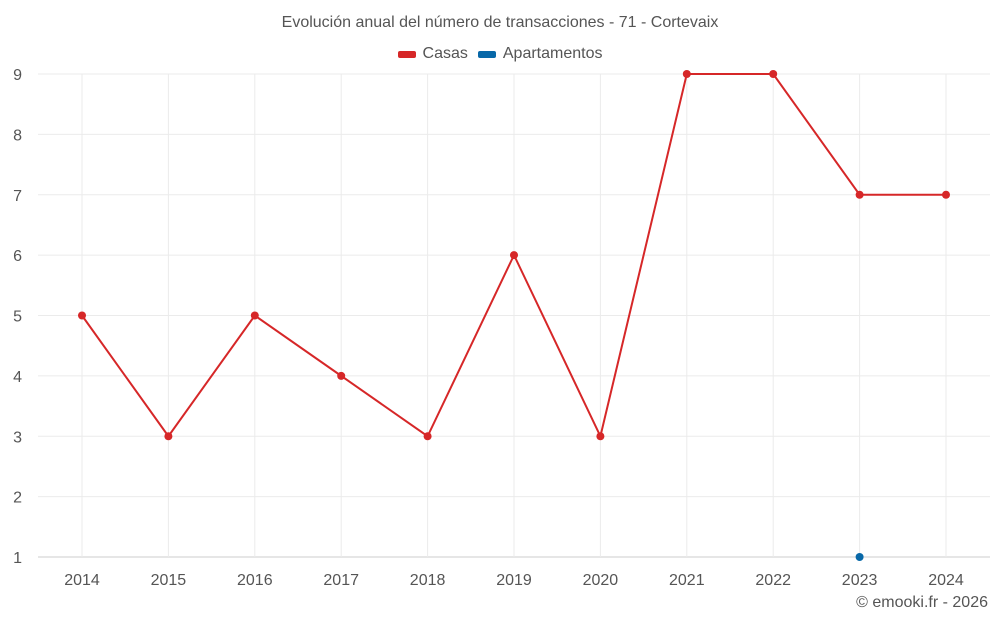  I want to click on x-tick-label: 2015, so click(169, 580).